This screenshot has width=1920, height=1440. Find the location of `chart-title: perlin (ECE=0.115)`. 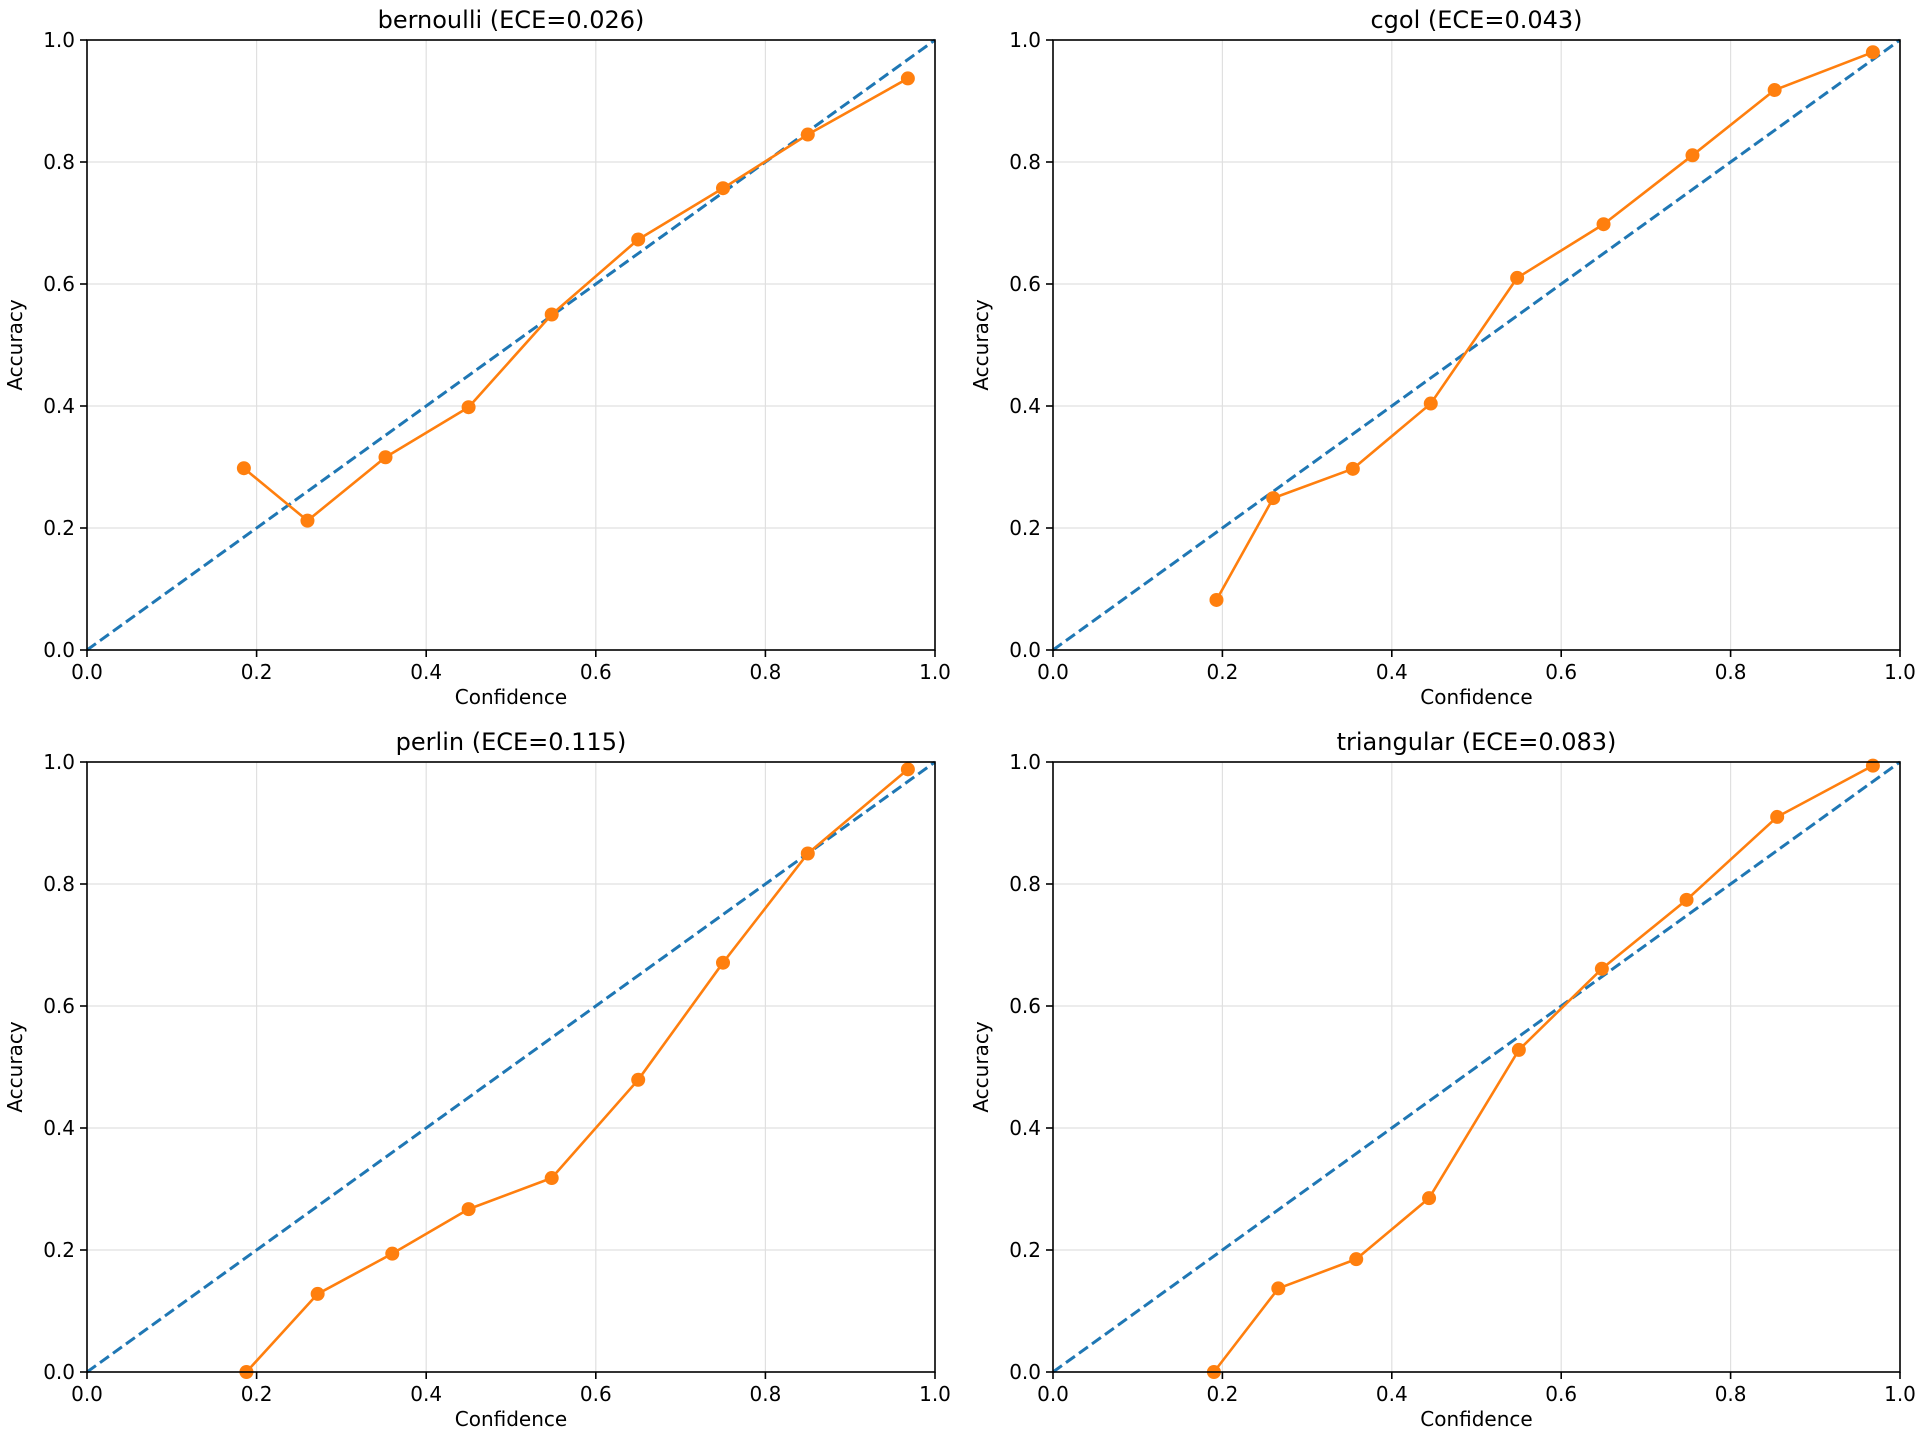

chart-title: perlin (ECE=0.115) is located at coordinates (511, 742).